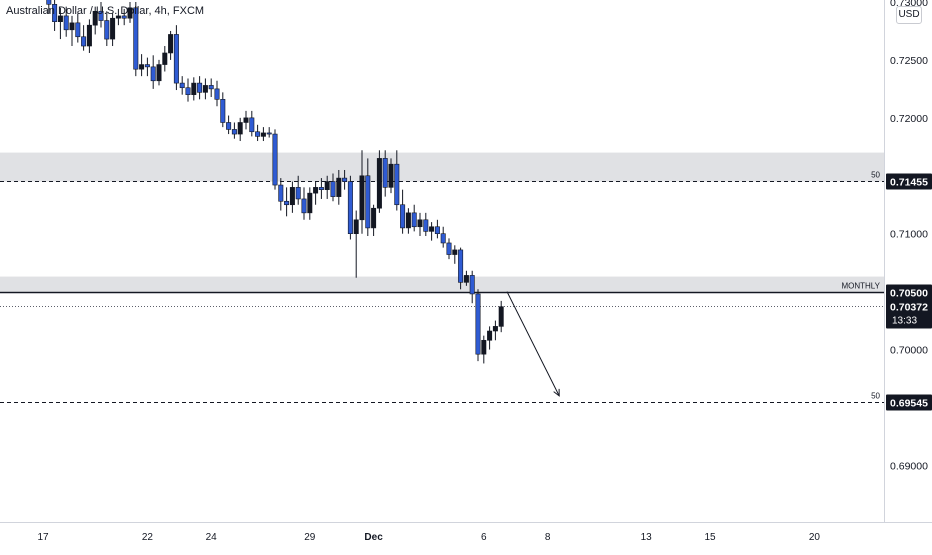  What do you see at coordinates (909, 351) in the screenshot?
I see `price-tick-4: 0.70000` at bounding box center [909, 351].